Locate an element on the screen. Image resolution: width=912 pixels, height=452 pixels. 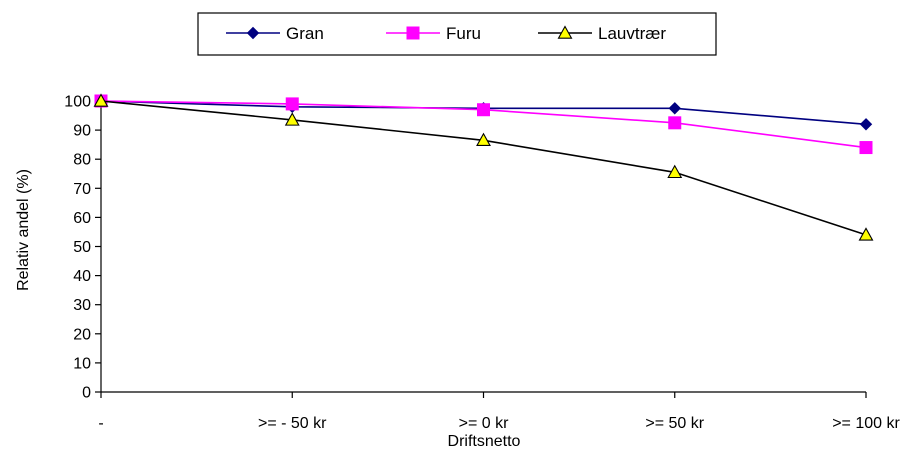
y-tick-label: 20 is located at coordinates (82, 334).